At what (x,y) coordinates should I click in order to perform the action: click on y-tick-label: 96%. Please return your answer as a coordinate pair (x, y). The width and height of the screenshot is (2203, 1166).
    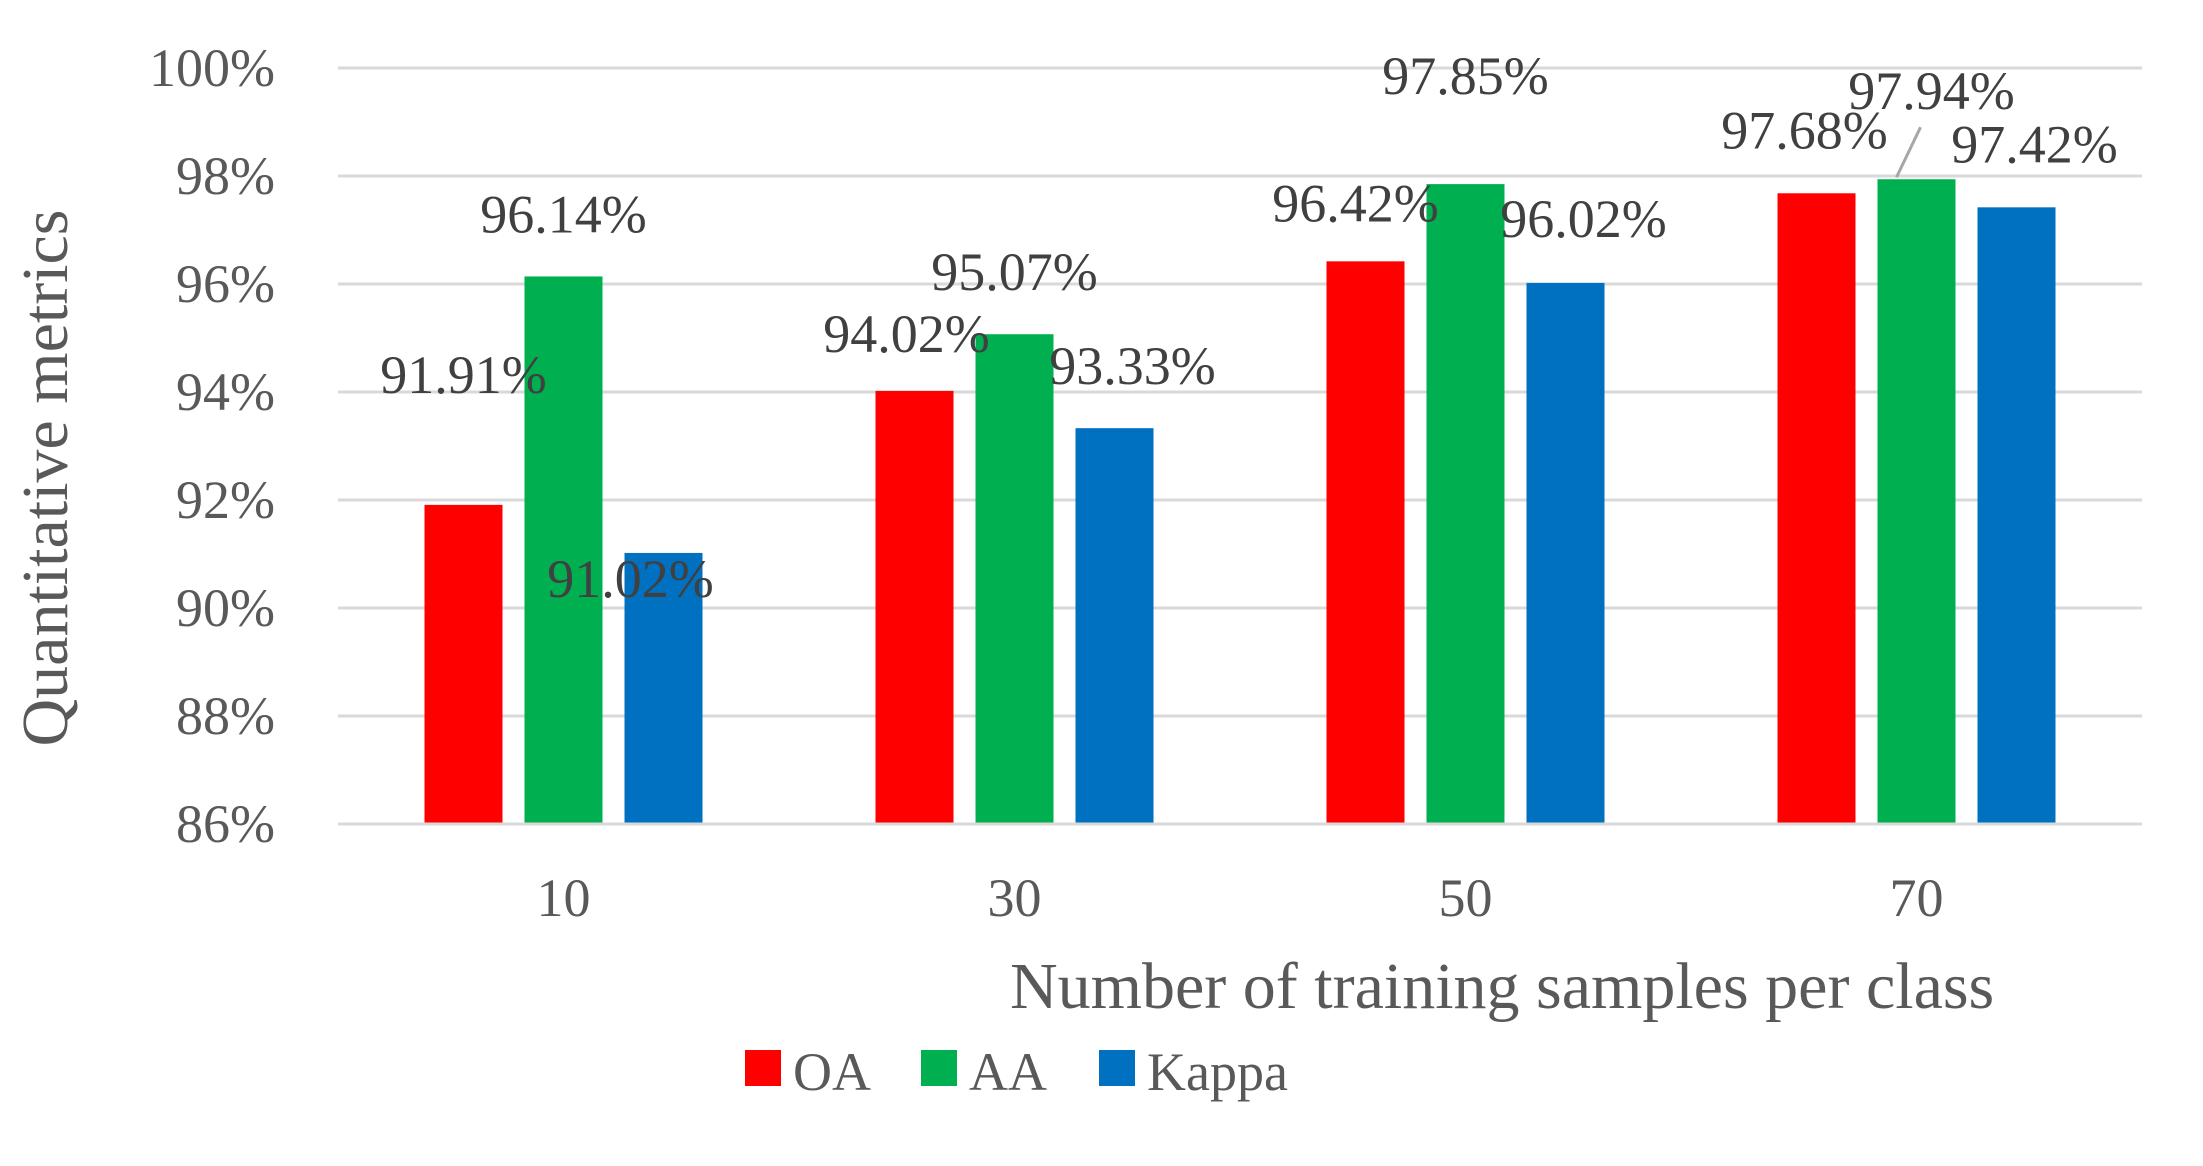
    Looking at the image, I should click on (225, 284).